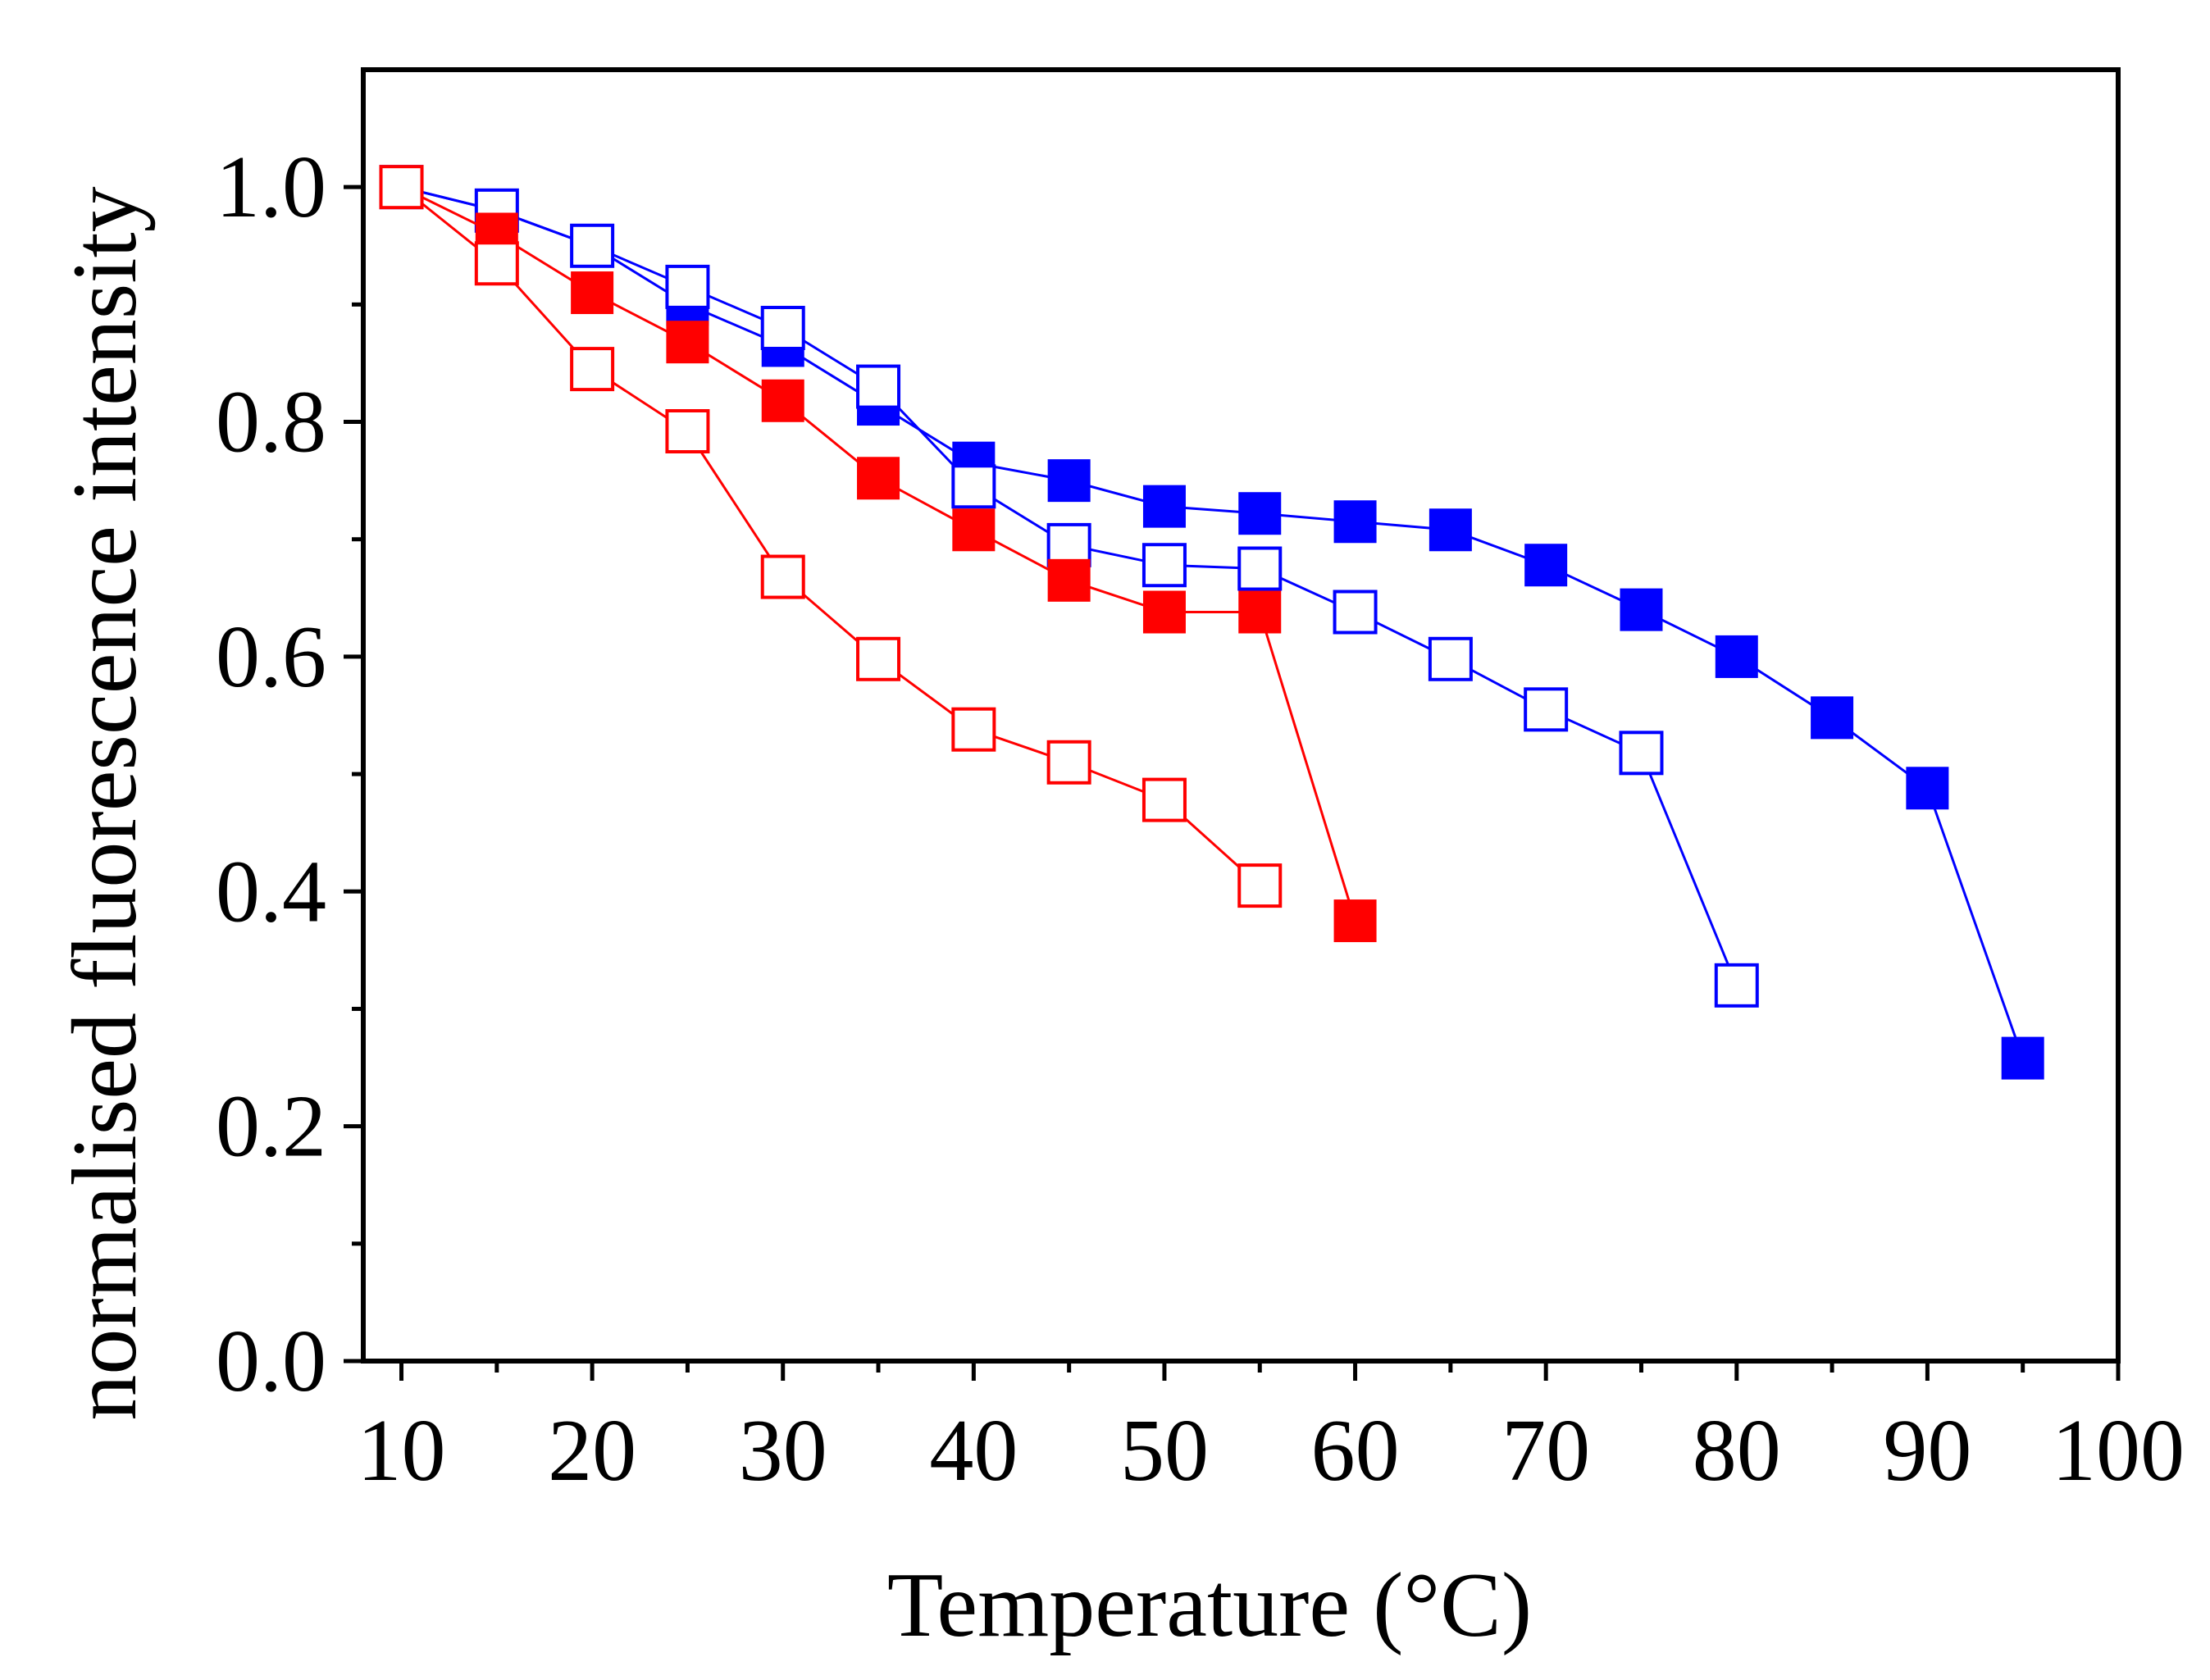 The image size is (2210, 1680). Describe the element at coordinates (271, 1127) in the screenshot. I see `y-tick-label: 0.2` at that location.